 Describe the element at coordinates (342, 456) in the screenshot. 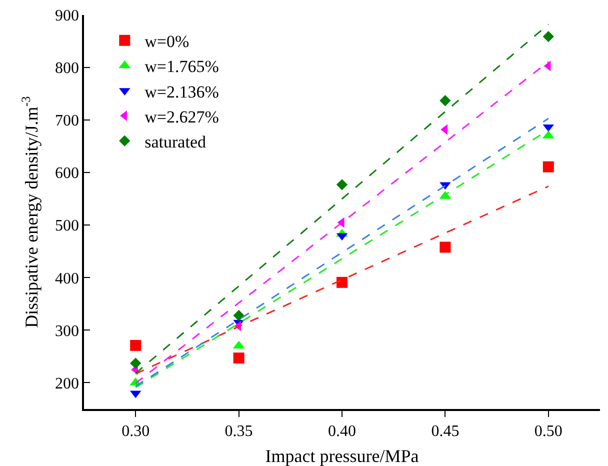

I see `x-axis-title: Impact pressure/MPa` at that location.